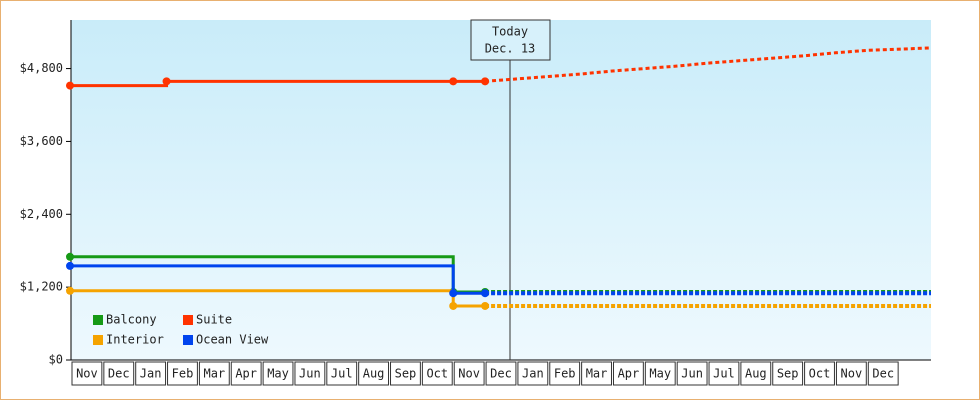 Image resolution: width=980 pixels, height=400 pixels. Describe the element at coordinates (135, 340) in the screenshot. I see `legend-label: Interior` at that location.